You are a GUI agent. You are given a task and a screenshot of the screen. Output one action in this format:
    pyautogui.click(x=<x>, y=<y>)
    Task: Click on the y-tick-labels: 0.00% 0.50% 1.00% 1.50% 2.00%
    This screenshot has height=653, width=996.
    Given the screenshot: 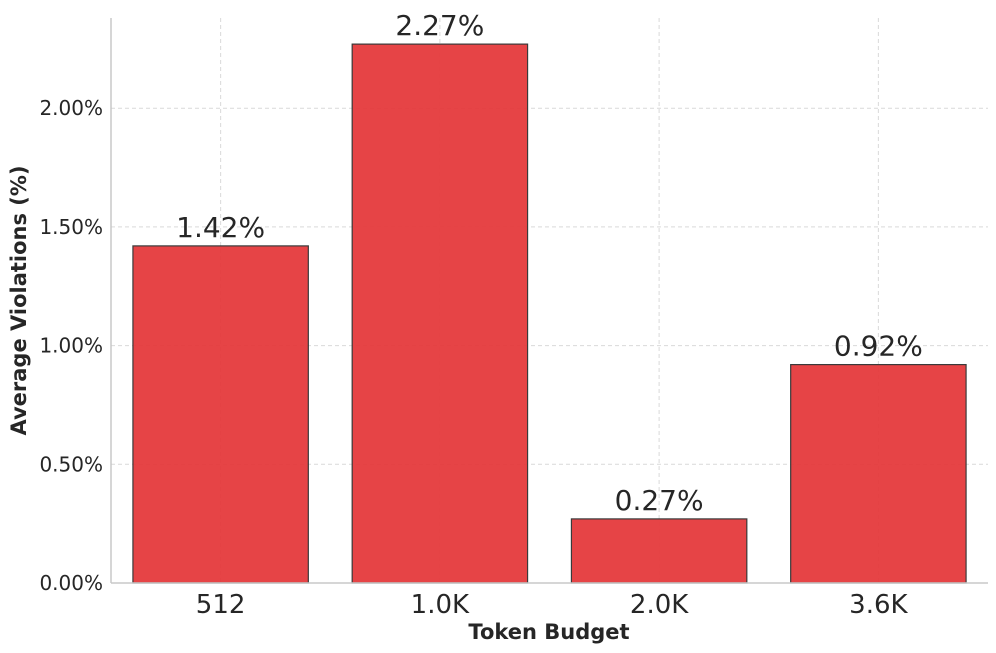 What is the action you would take?
    pyautogui.click(x=71, y=345)
    